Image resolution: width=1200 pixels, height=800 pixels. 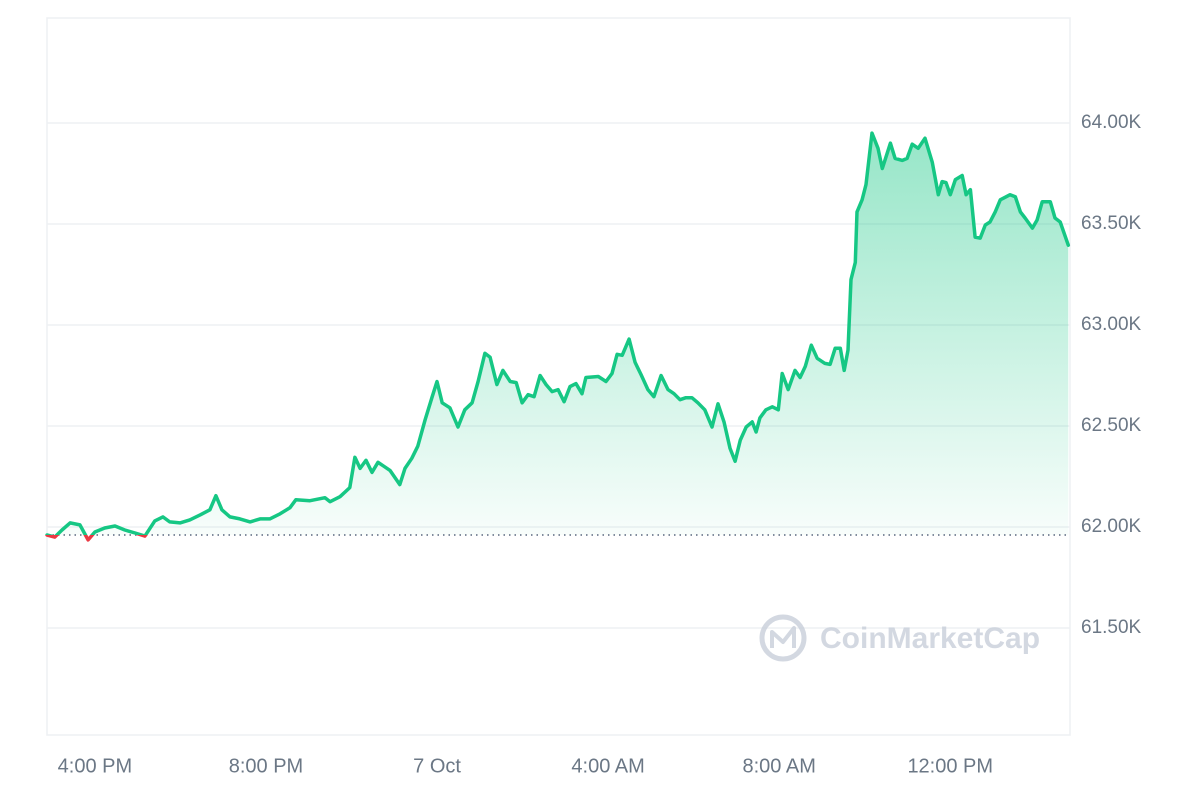 I want to click on x-tick-label: 4:00 PM, so click(x=95, y=766).